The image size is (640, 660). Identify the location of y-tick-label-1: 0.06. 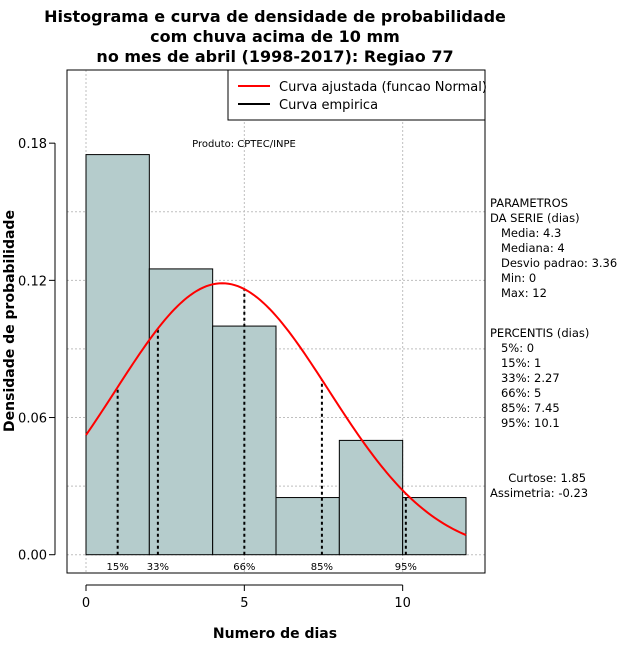
(32, 419).